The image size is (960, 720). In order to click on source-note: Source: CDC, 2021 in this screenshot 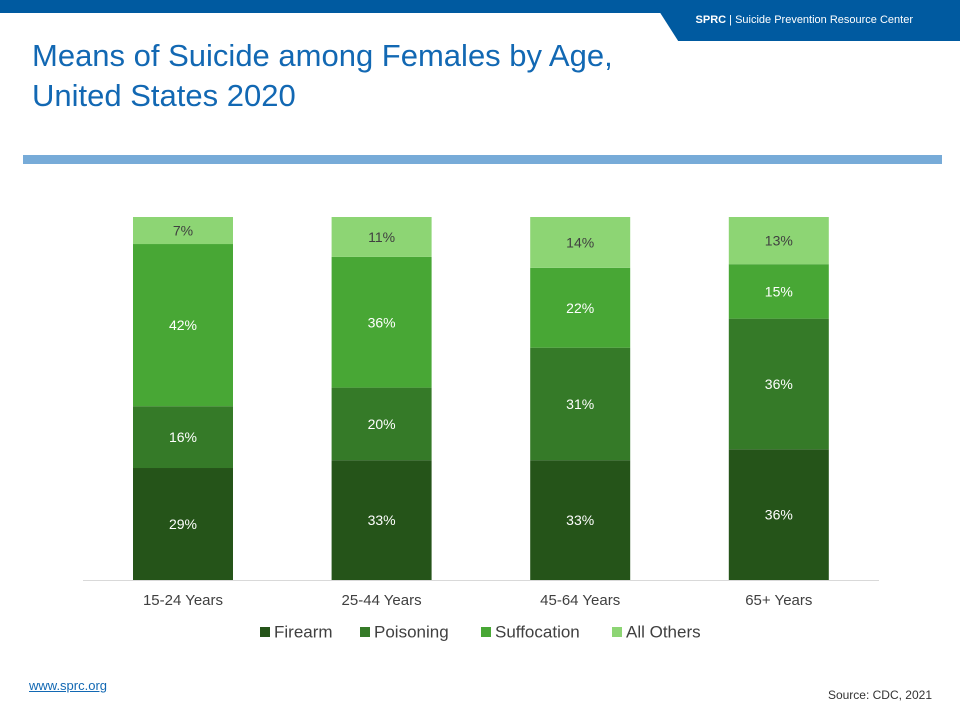, I will do `click(879, 695)`.